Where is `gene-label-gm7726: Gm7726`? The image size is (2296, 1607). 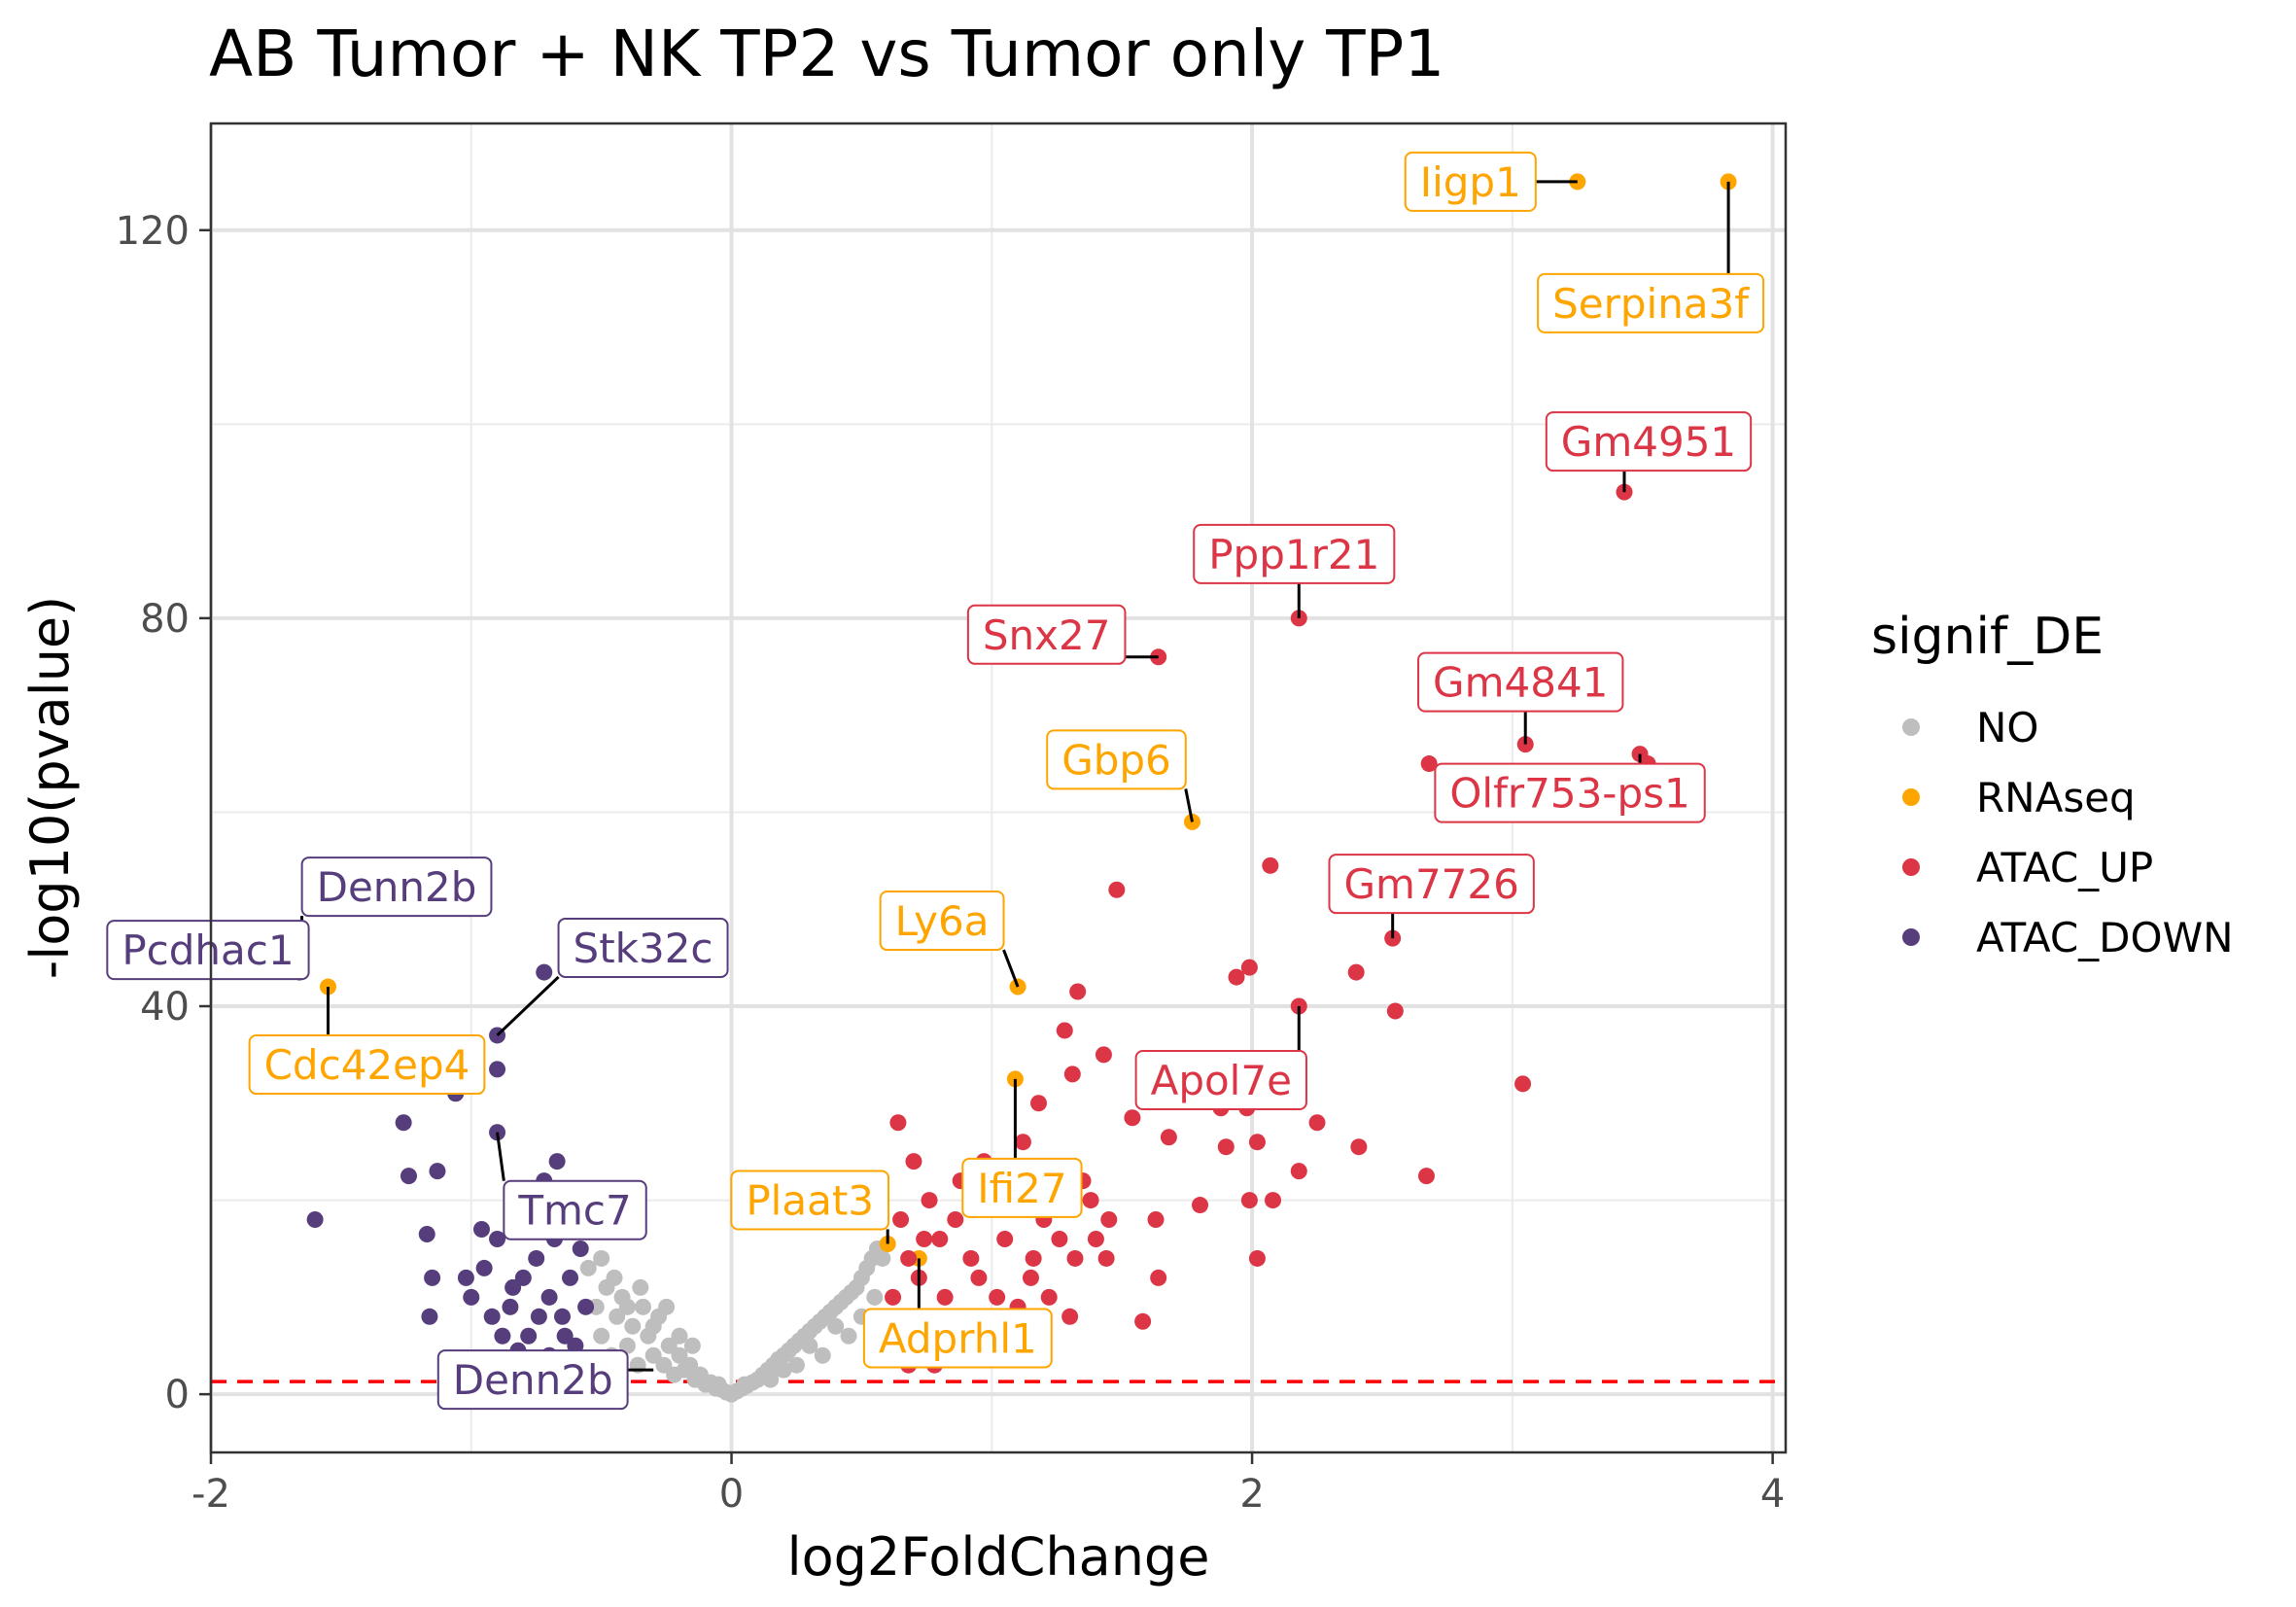 gene-label-gm7726: Gm7726 is located at coordinates (1431, 884).